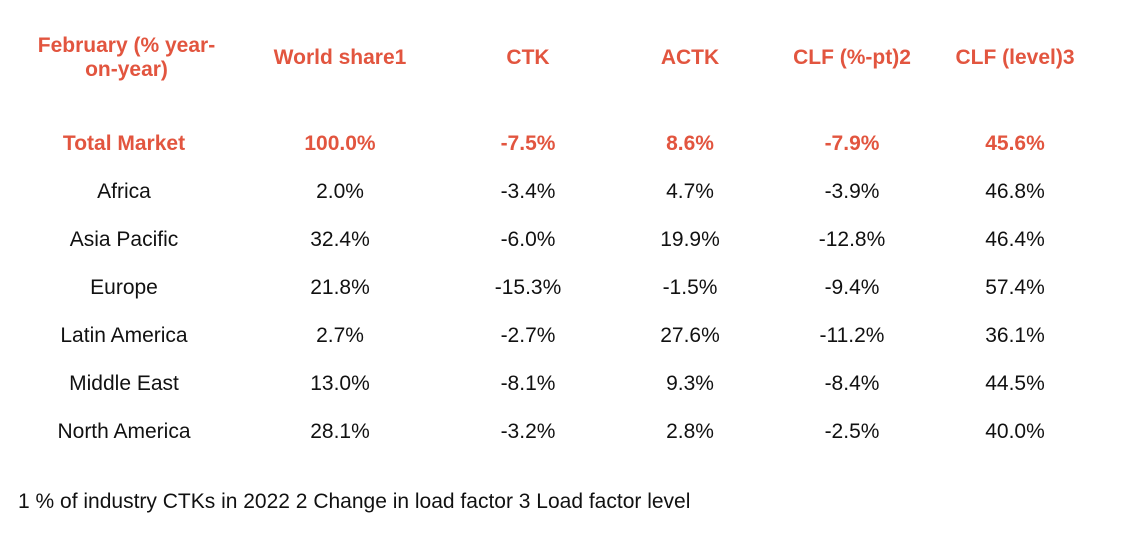 The width and height of the screenshot is (1128, 556). I want to click on row-ctk: -7.5%, so click(528, 143).